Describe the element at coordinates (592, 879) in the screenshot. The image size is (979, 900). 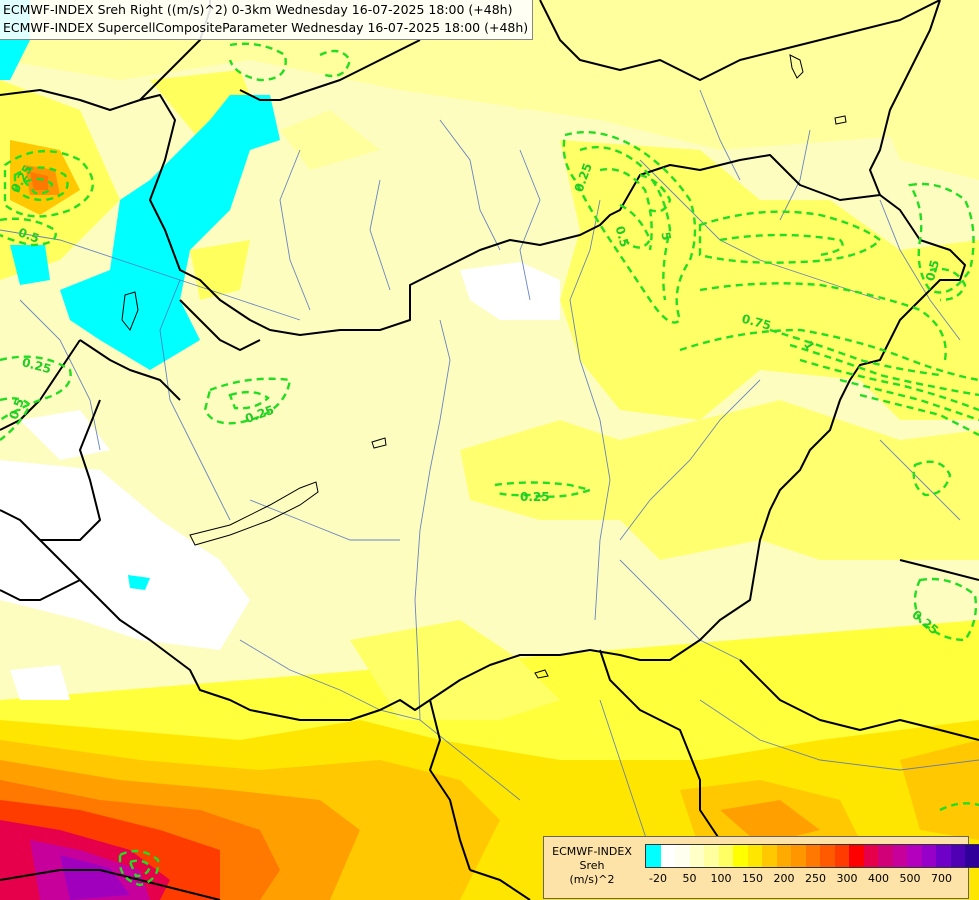
I see `legend-title-unit: (m/s)^2` at that location.